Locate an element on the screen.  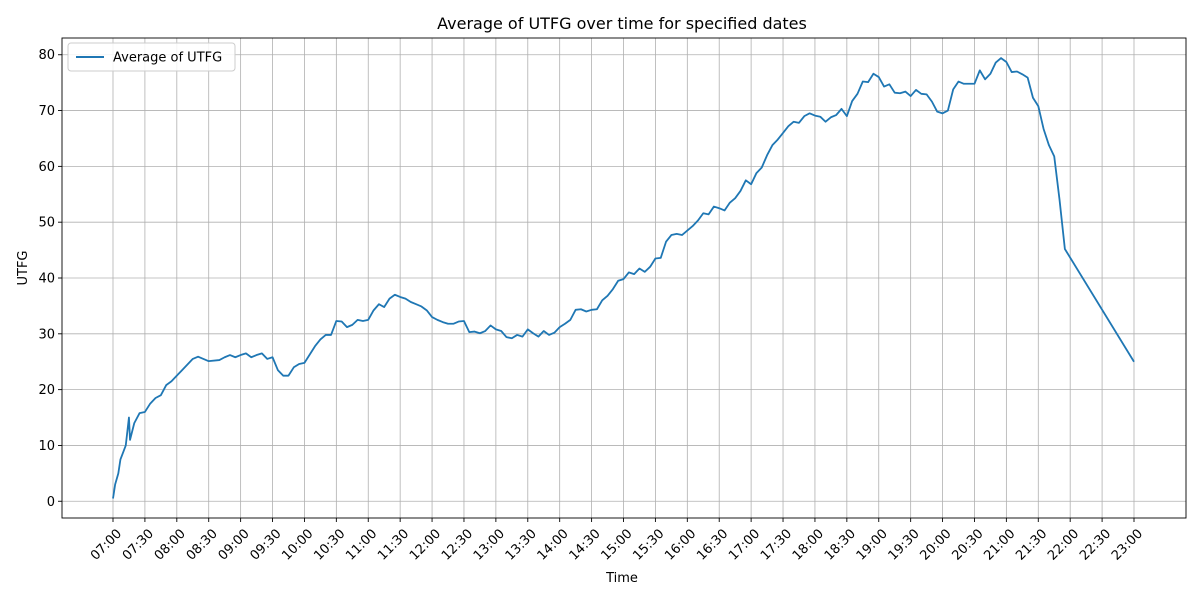
x-tick-label: 15:30 is located at coordinates (648, 544).